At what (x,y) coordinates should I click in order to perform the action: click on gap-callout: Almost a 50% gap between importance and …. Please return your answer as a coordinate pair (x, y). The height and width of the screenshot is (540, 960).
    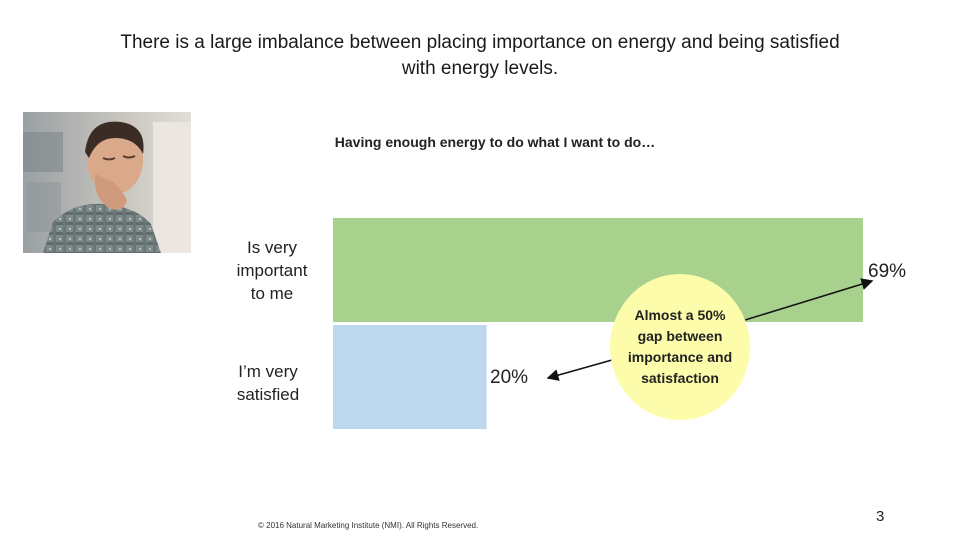
    Looking at the image, I should click on (680, 347).